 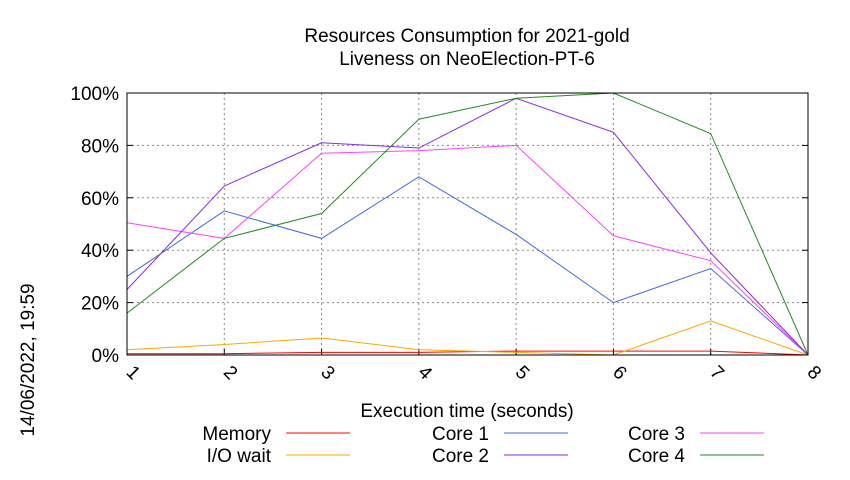 I want to click on series-line-memory, so click(x=468, y=353).